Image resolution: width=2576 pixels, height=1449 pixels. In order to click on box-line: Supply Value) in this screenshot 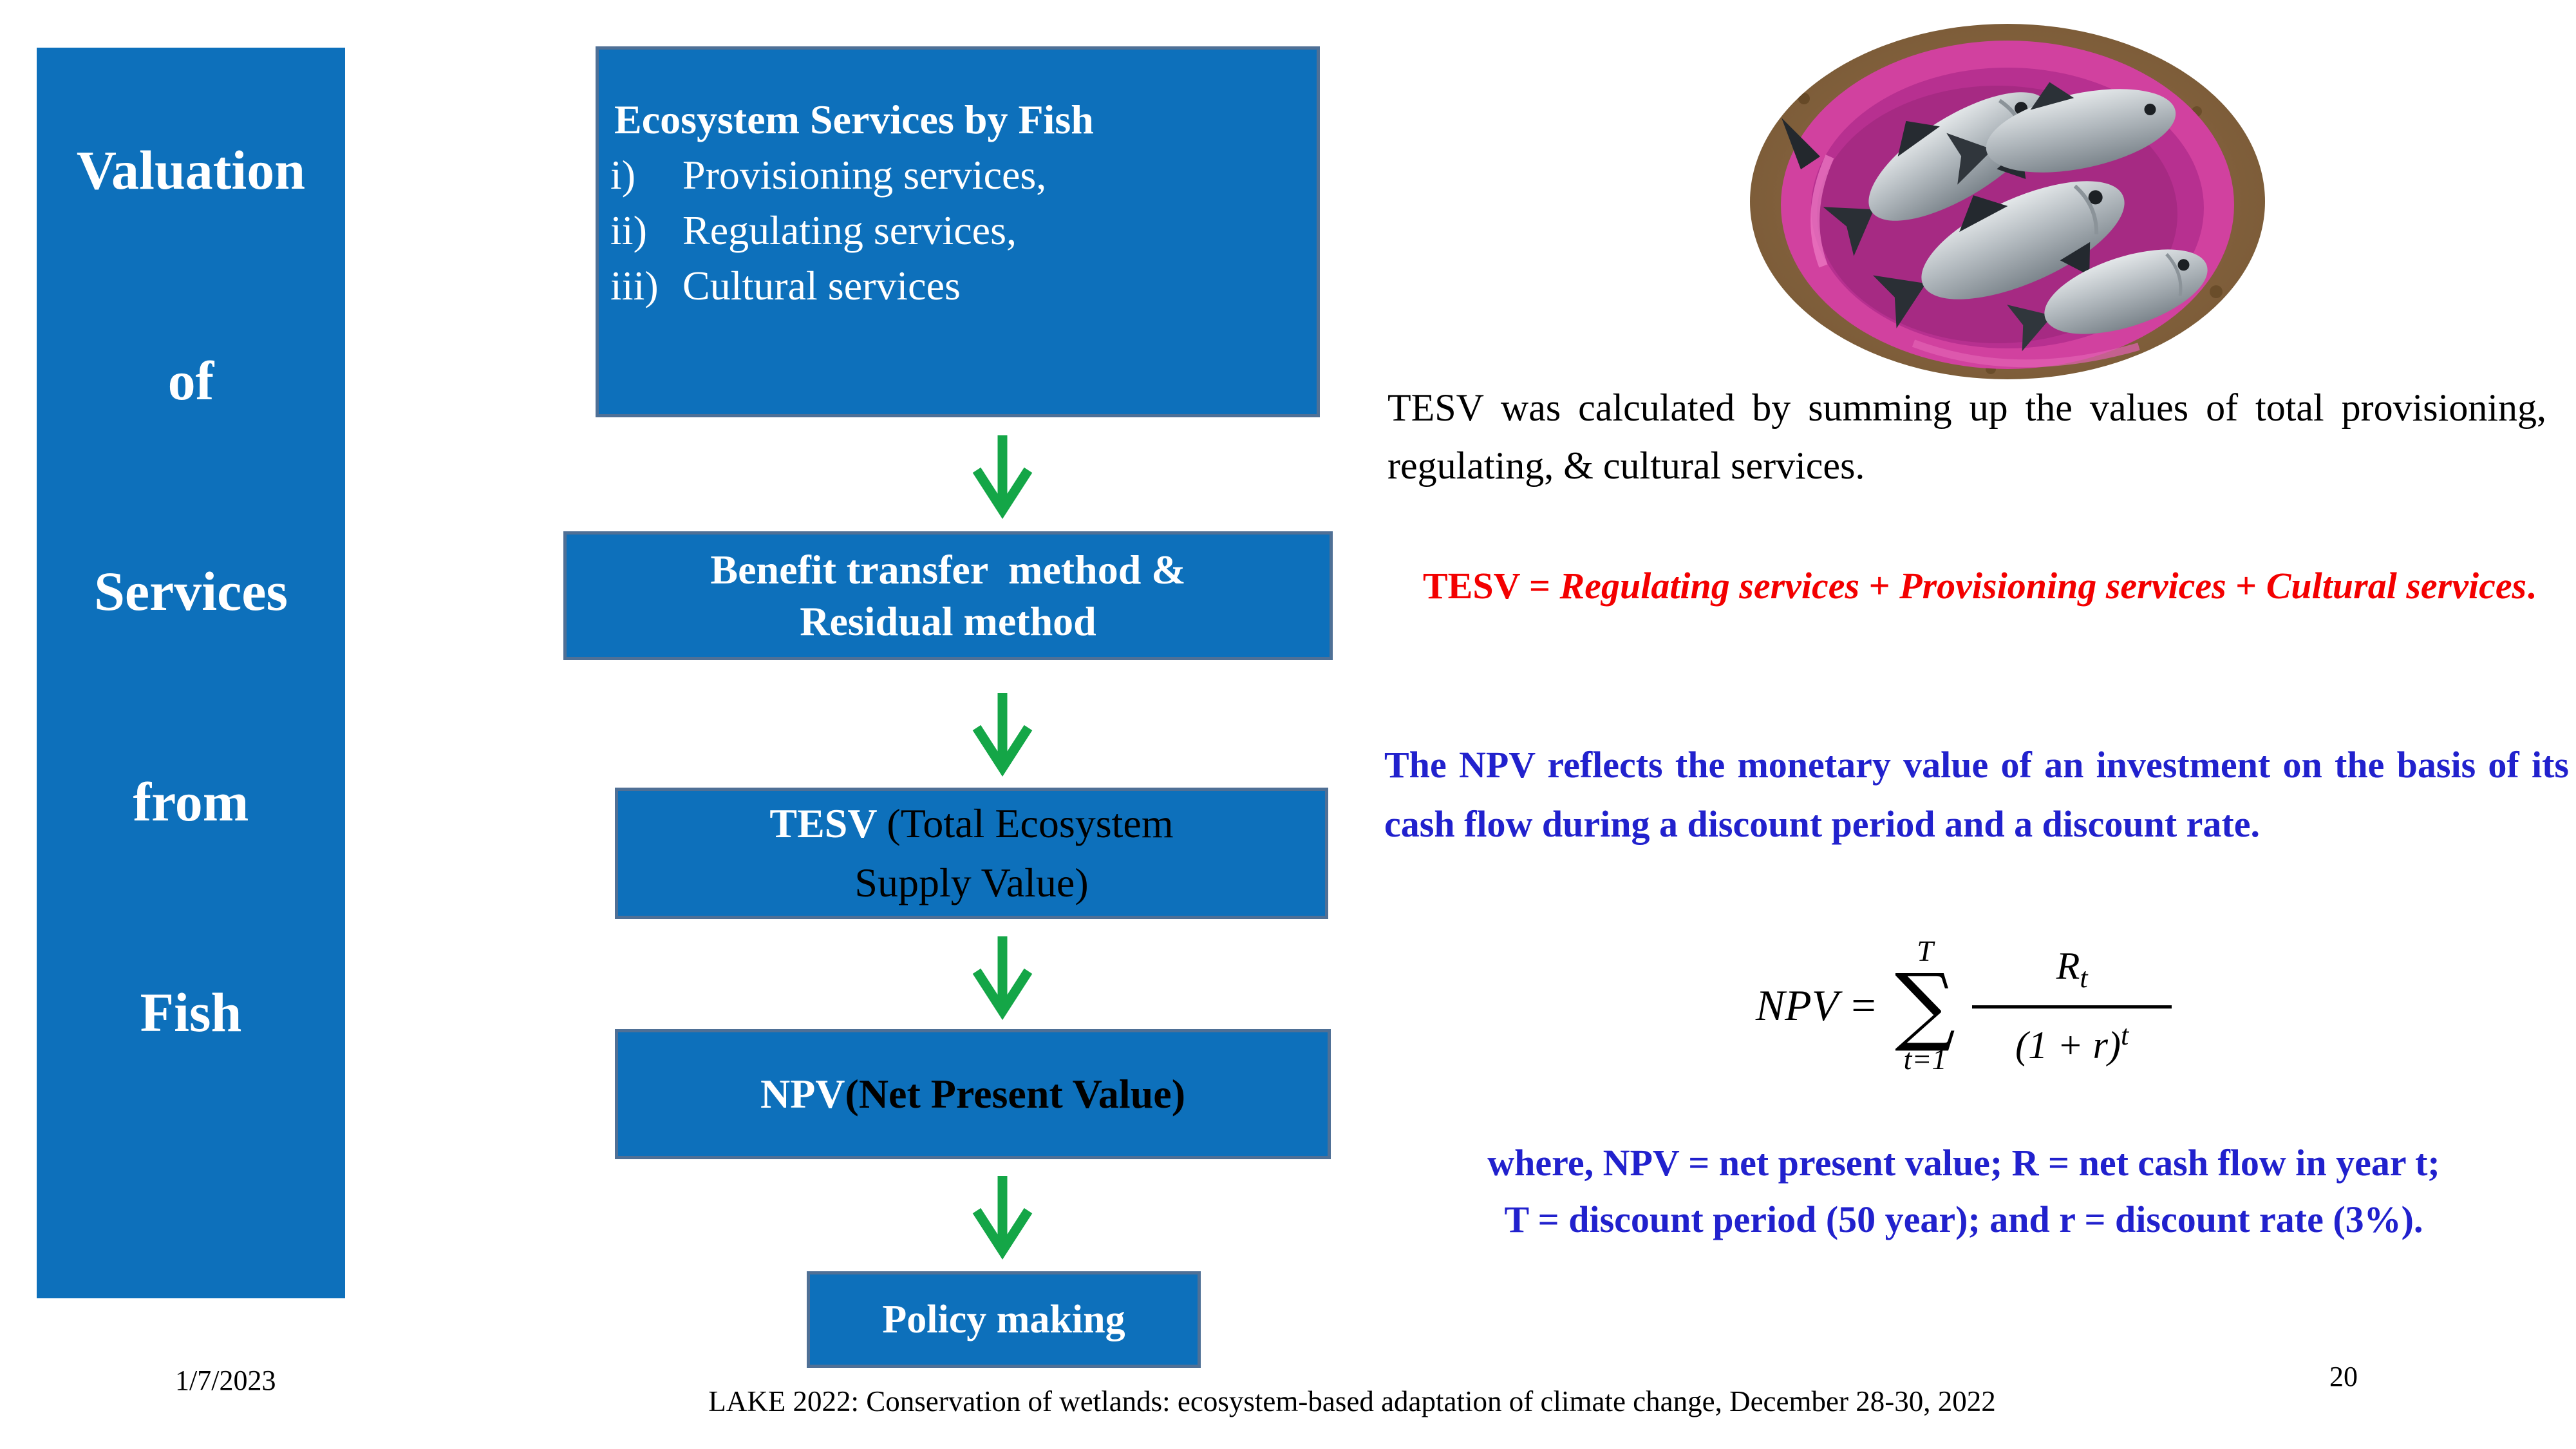, I will do `click(971, 882)`.